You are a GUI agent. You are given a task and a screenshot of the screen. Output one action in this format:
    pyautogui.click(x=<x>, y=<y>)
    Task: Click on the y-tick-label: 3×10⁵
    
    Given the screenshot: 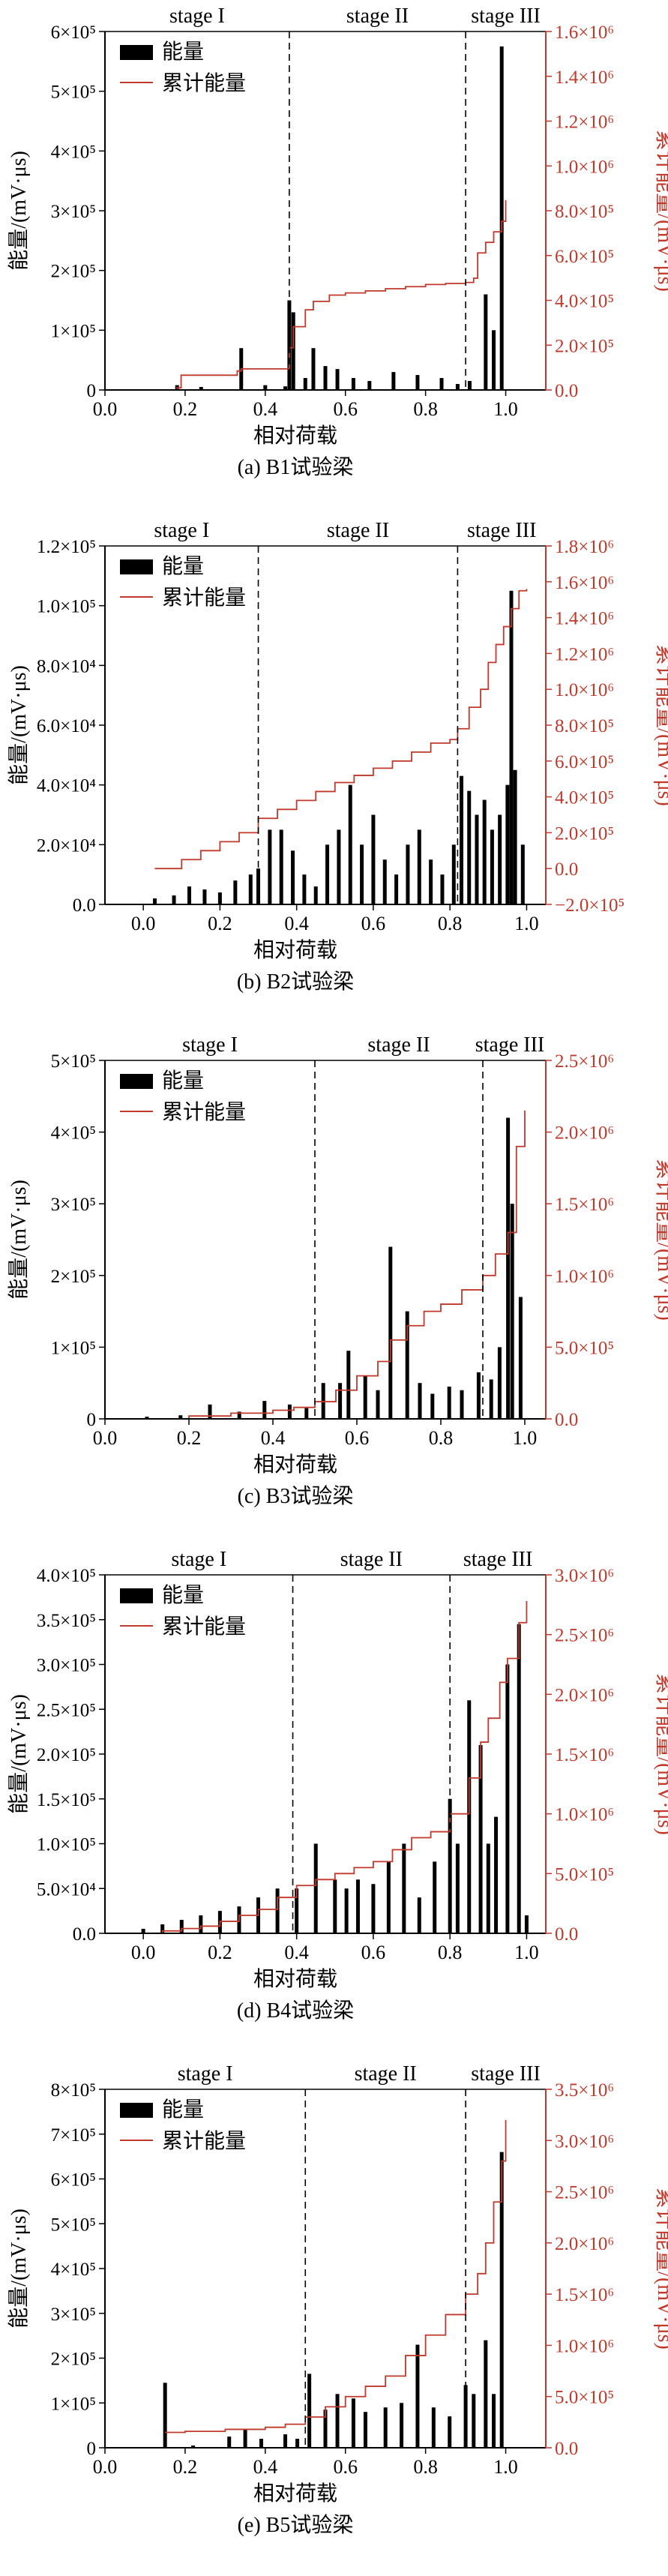 What is the action you would take?
    pyautogui.click(x=73, y=2315)
    